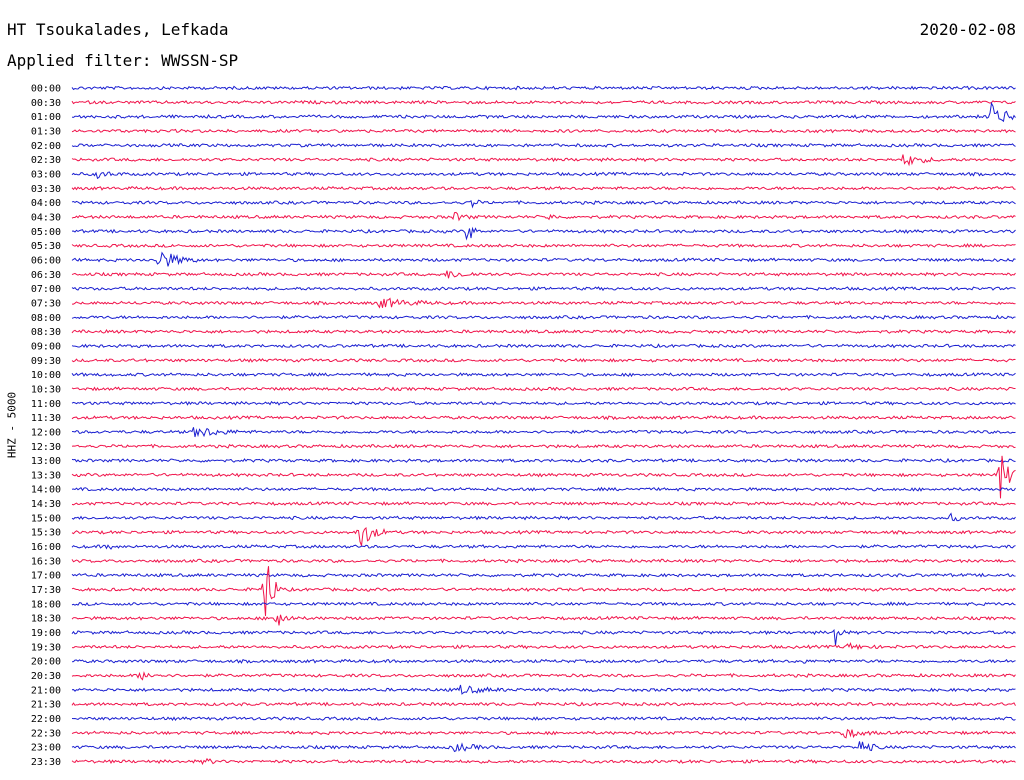  I want to click on time-label: 15:00, so click(46, 518).